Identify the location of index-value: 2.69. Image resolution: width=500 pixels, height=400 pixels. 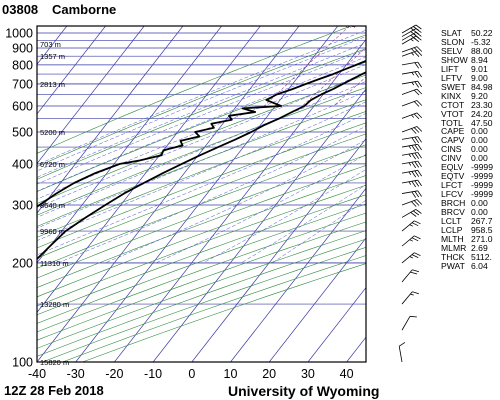
(479, 247).